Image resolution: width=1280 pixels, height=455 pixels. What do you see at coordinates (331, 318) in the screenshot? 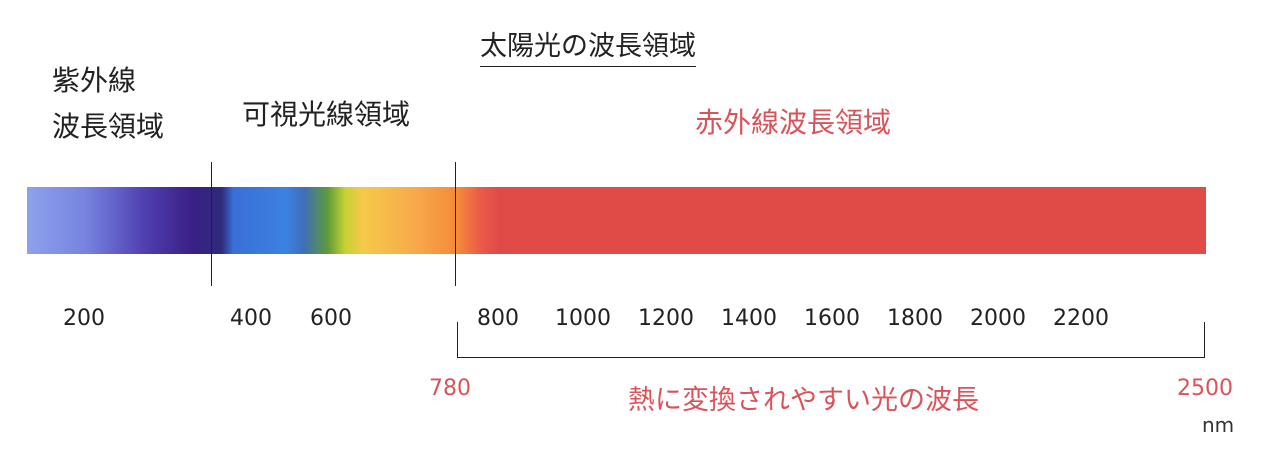
I see `tick-label: 600` at bounding box center [331, 318].